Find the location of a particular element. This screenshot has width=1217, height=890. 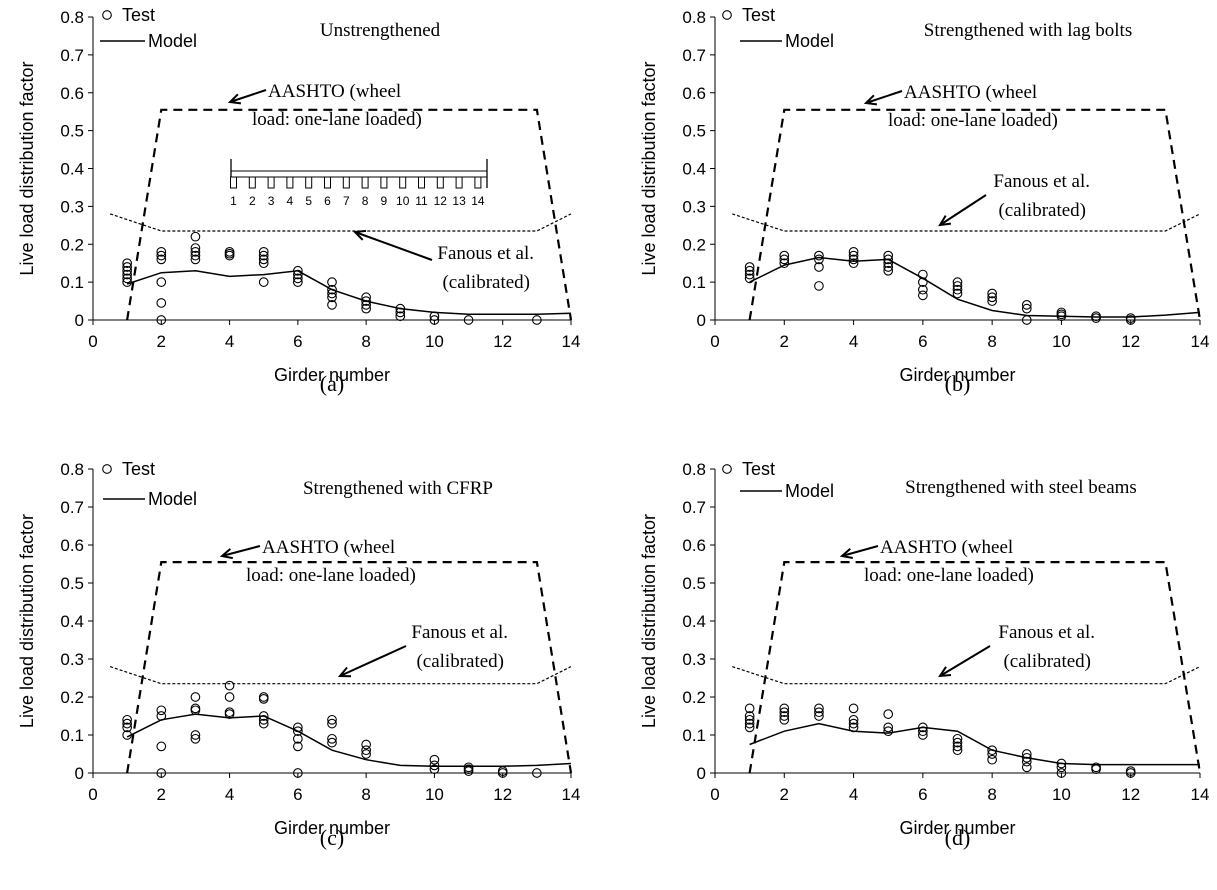

legend-test-marker is located at coordinates (727, 469).